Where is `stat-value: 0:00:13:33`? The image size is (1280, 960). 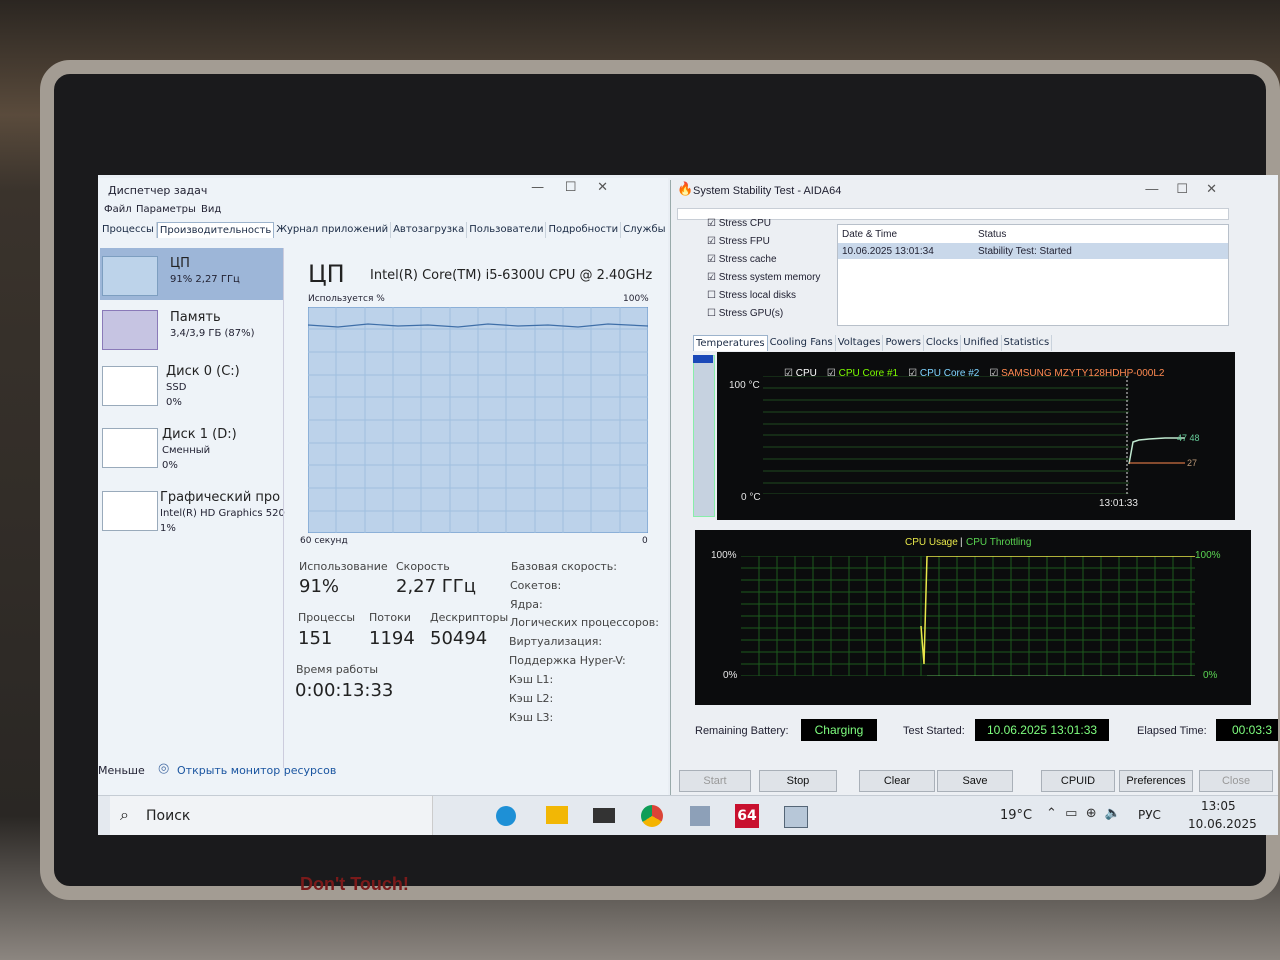 stat-value: 0:00:13:33 is located at coordinates (344, 690).